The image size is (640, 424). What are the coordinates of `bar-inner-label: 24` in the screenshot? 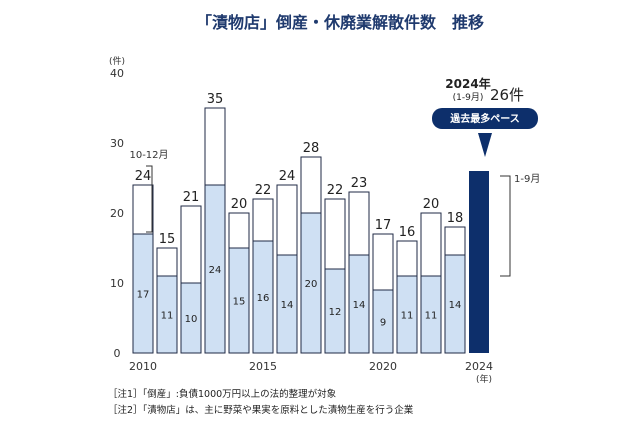 It's located at (215, 270).